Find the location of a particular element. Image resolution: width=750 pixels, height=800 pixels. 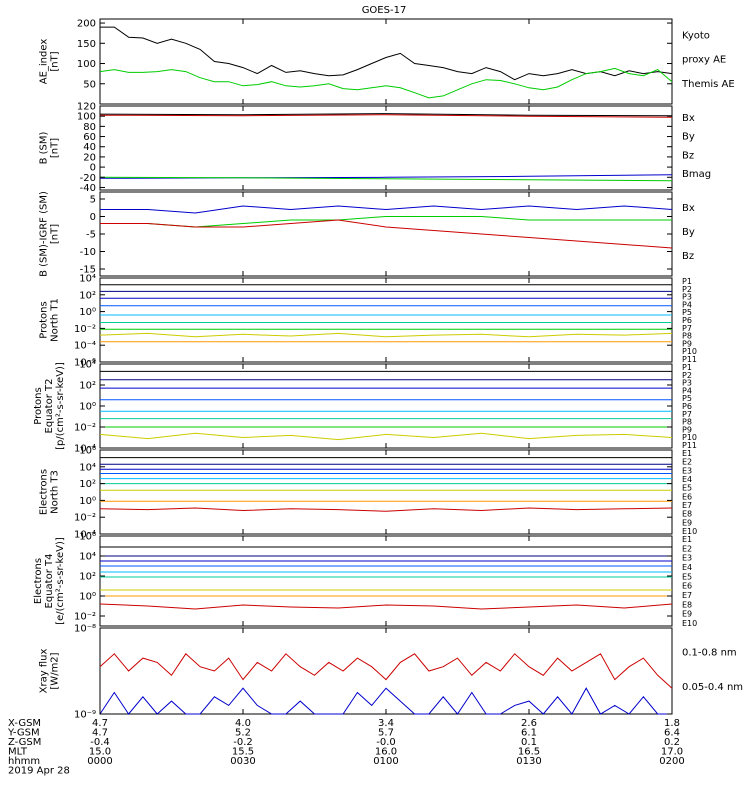

legend-entry: Themis AE is located at coordinates (708, 84).